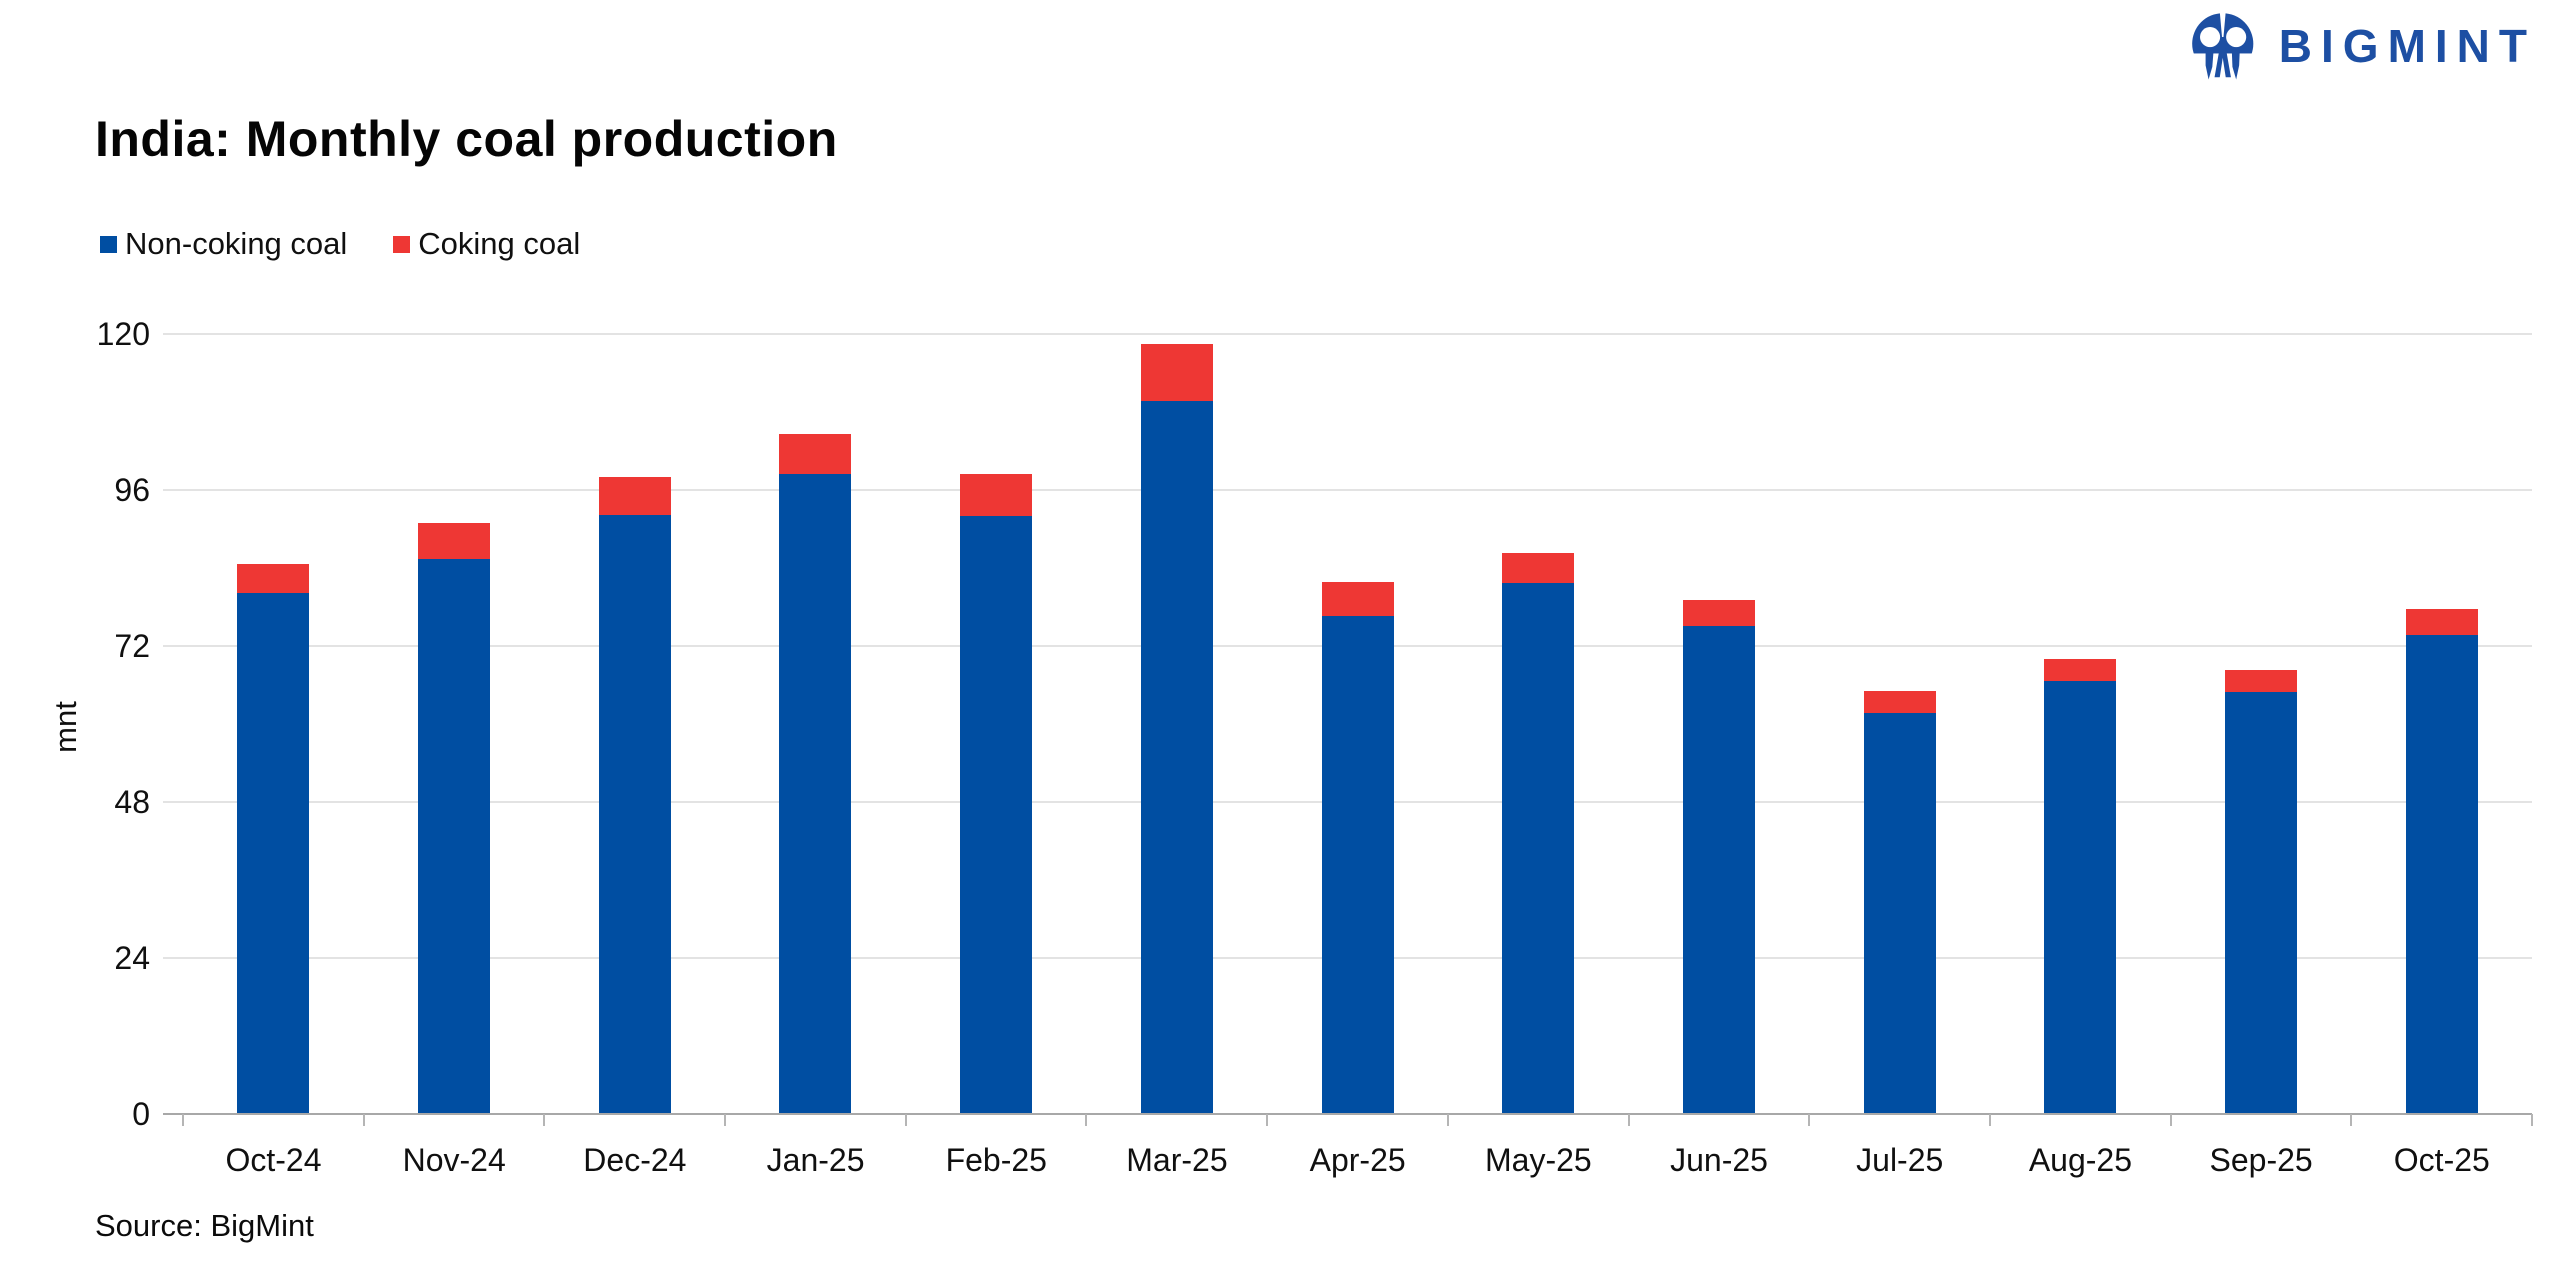  I want to click on legend-swatch-coking-icon, so click(402, 244).